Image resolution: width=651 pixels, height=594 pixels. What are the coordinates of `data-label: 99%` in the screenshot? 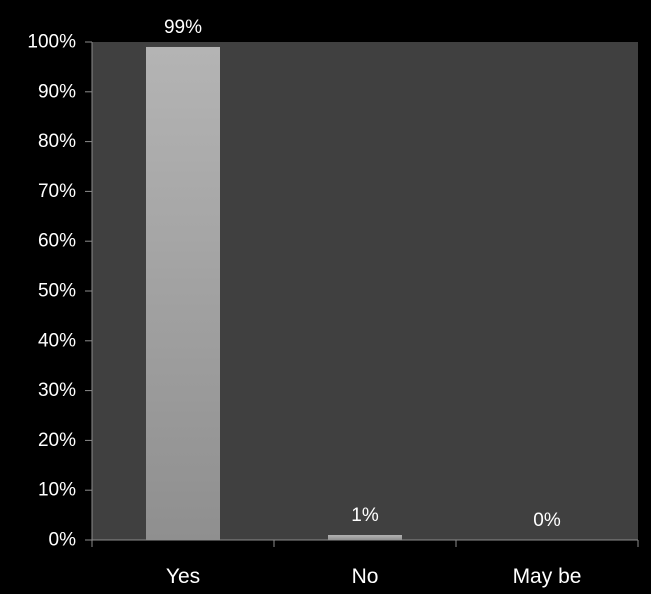 It's located at (183, 27).